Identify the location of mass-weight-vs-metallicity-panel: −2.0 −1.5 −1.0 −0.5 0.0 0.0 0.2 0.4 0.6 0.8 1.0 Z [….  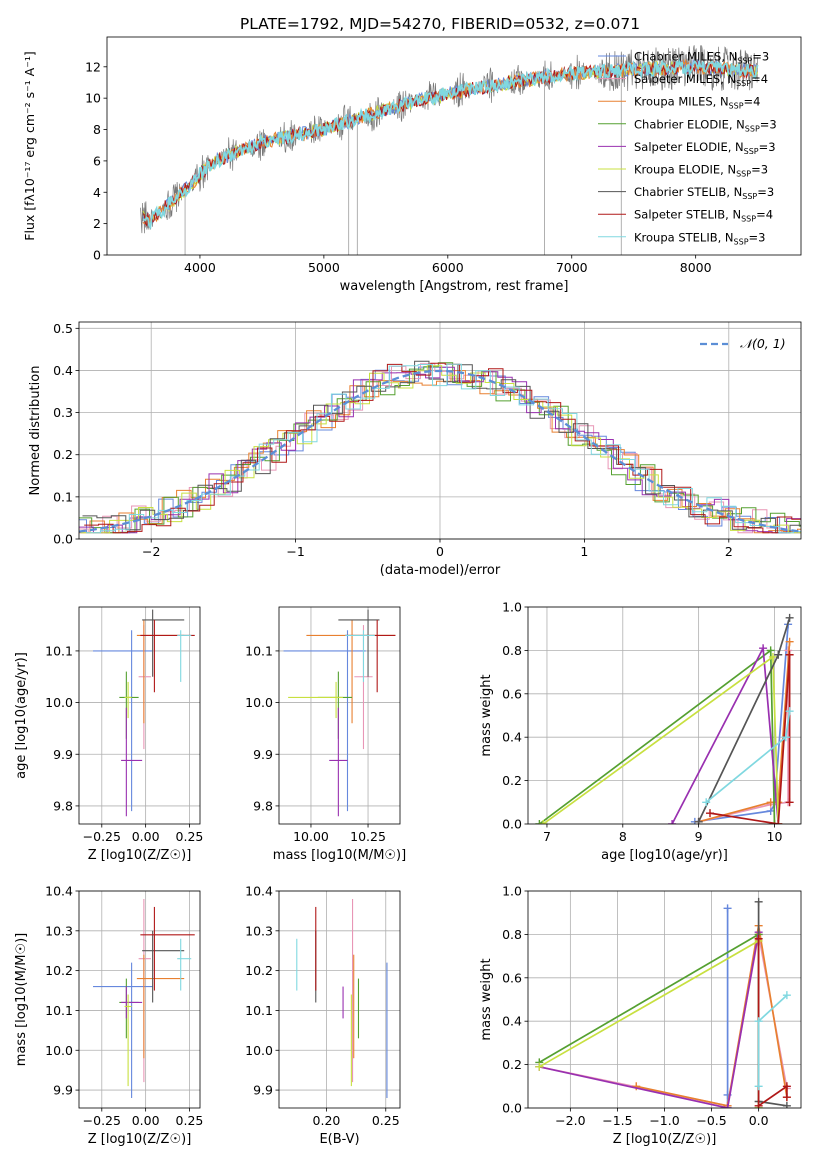
(640, 1015).